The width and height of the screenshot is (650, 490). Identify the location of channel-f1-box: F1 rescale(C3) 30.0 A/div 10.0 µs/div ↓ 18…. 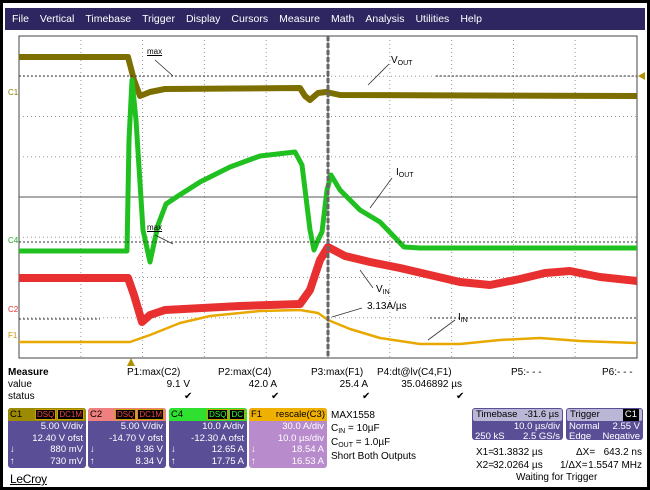
(288, 438).